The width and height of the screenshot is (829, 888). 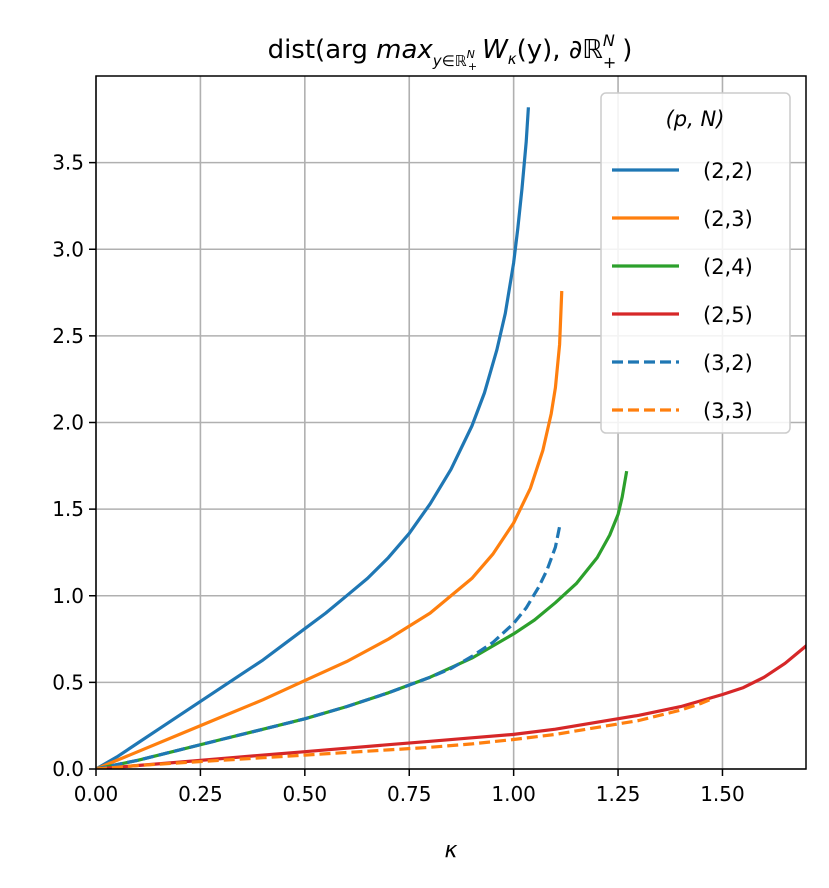 I want to click on x-tick-label: 0.50, so click(x=305, y=794).